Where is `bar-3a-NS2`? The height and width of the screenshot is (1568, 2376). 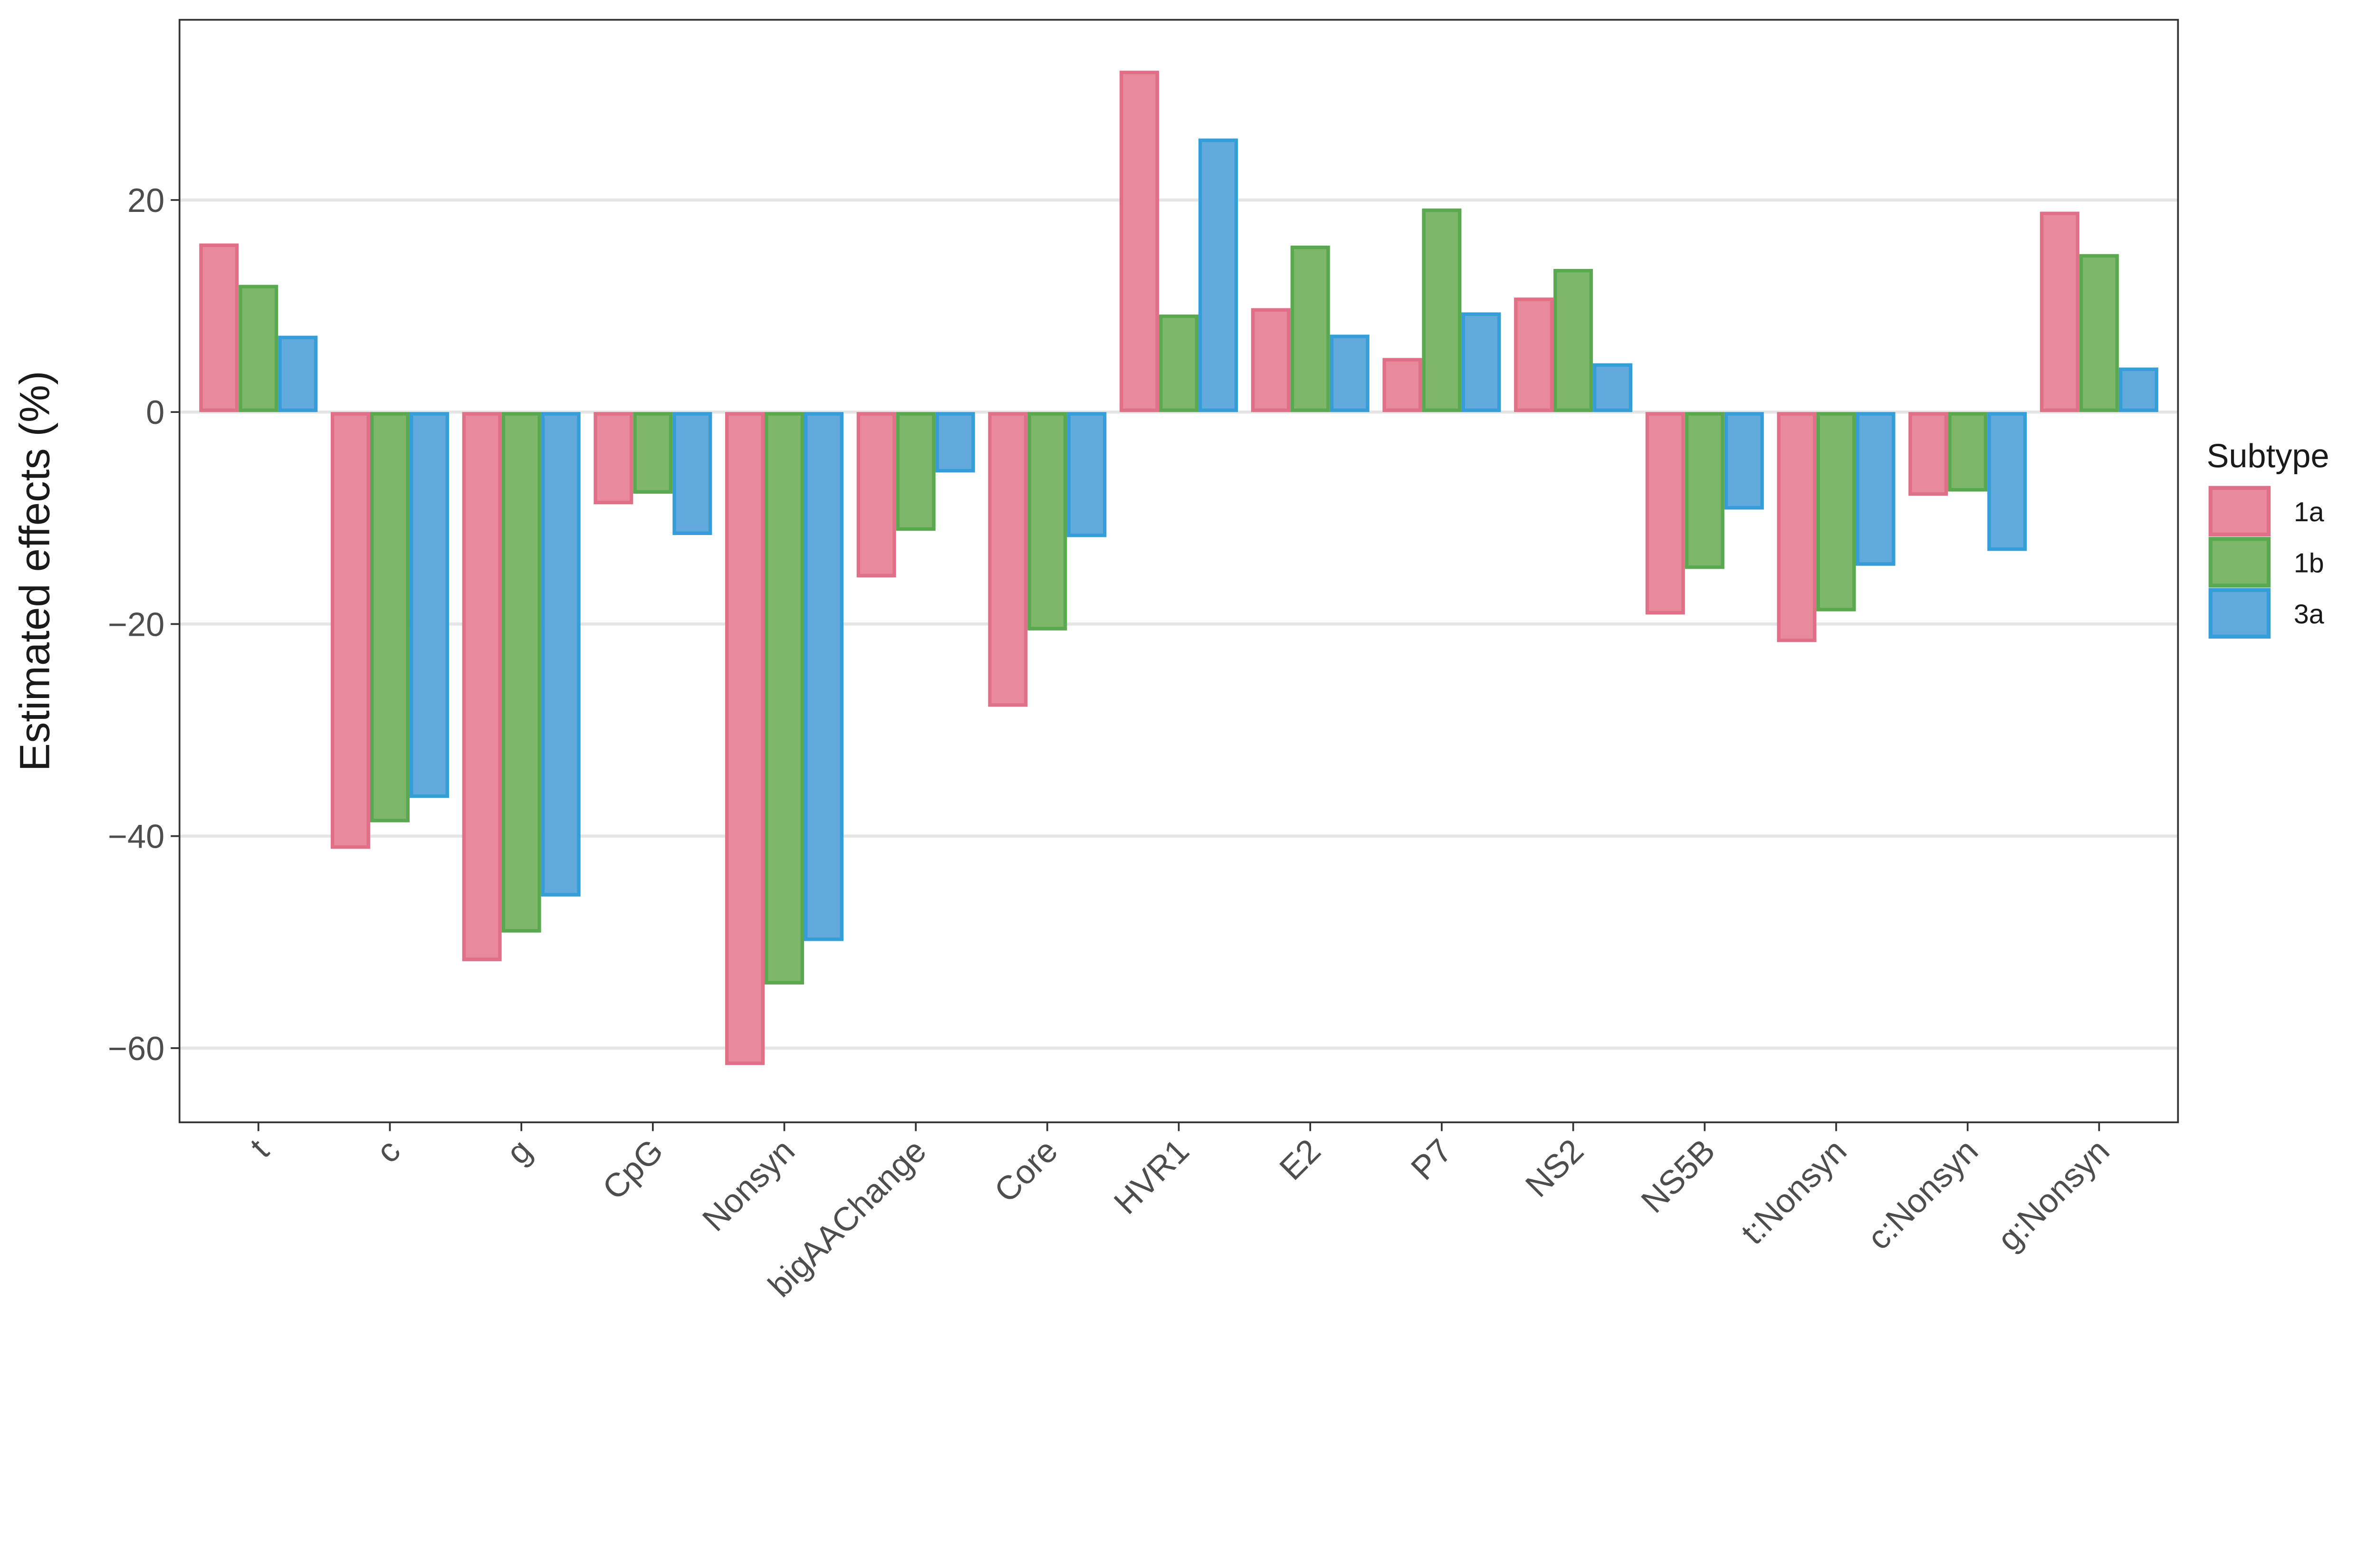 bar-3a-NS2 is located at coordinates (1613, 388).